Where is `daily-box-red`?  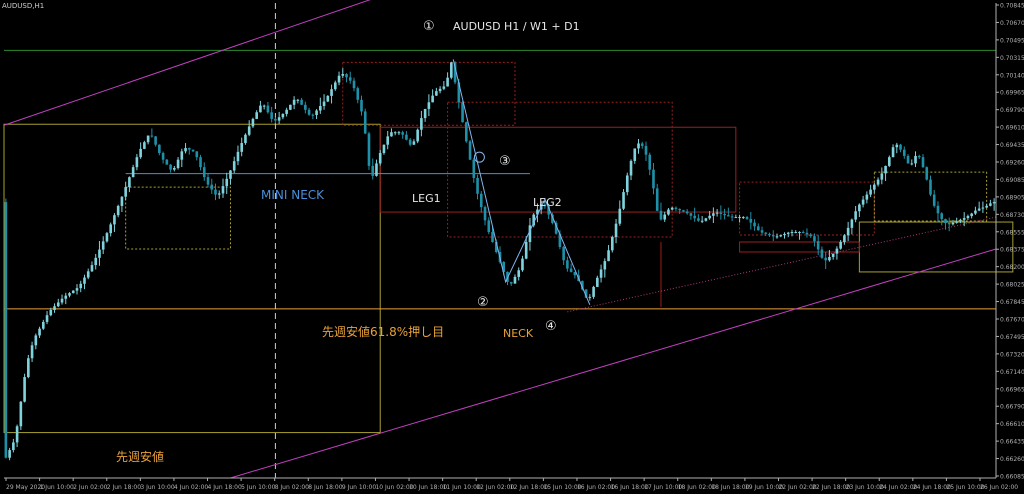 daily-box-red is located at coordinates (560, 169).